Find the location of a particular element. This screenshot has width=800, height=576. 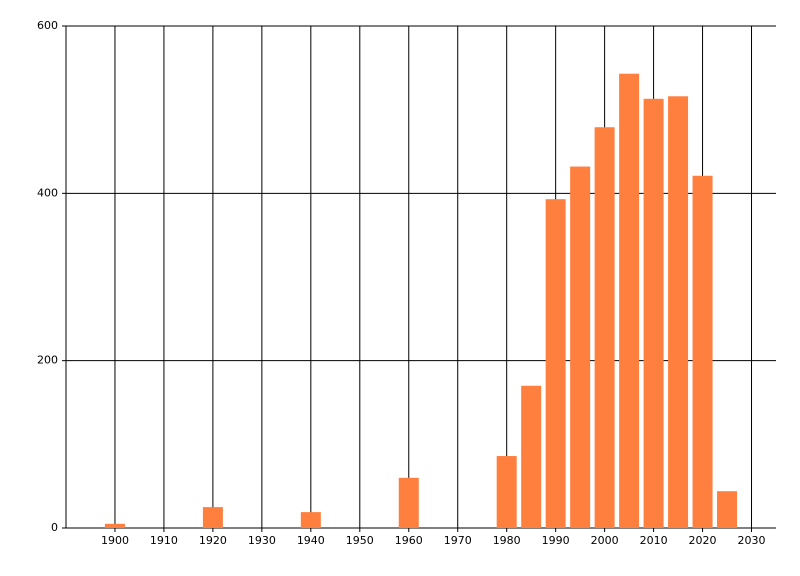

y-tick-label: 600 is located at coordinates (47, 25).